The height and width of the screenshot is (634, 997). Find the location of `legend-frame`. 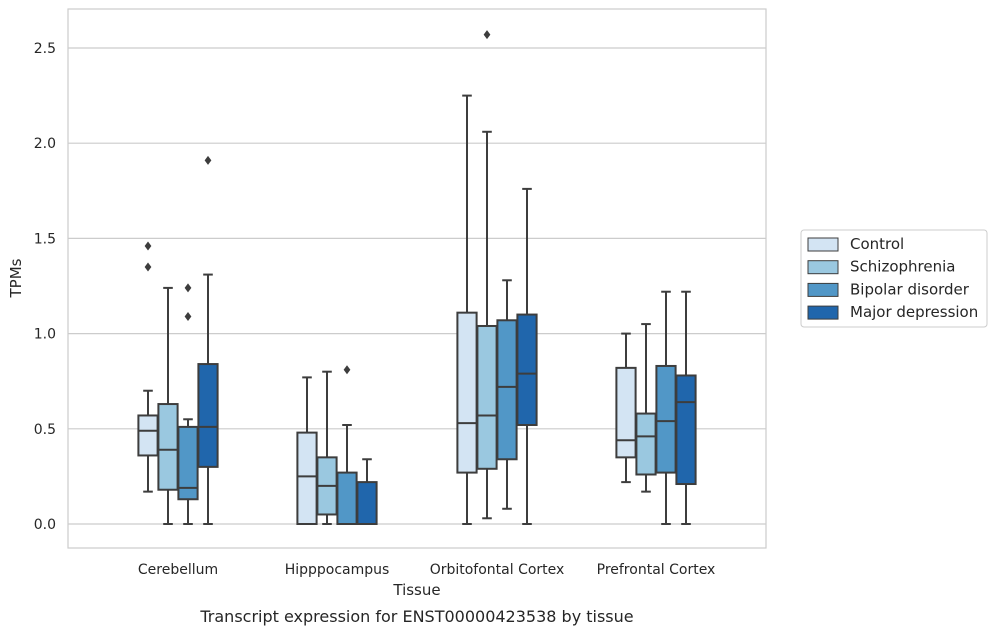

legend-frame is located at coordinates (894, 278).